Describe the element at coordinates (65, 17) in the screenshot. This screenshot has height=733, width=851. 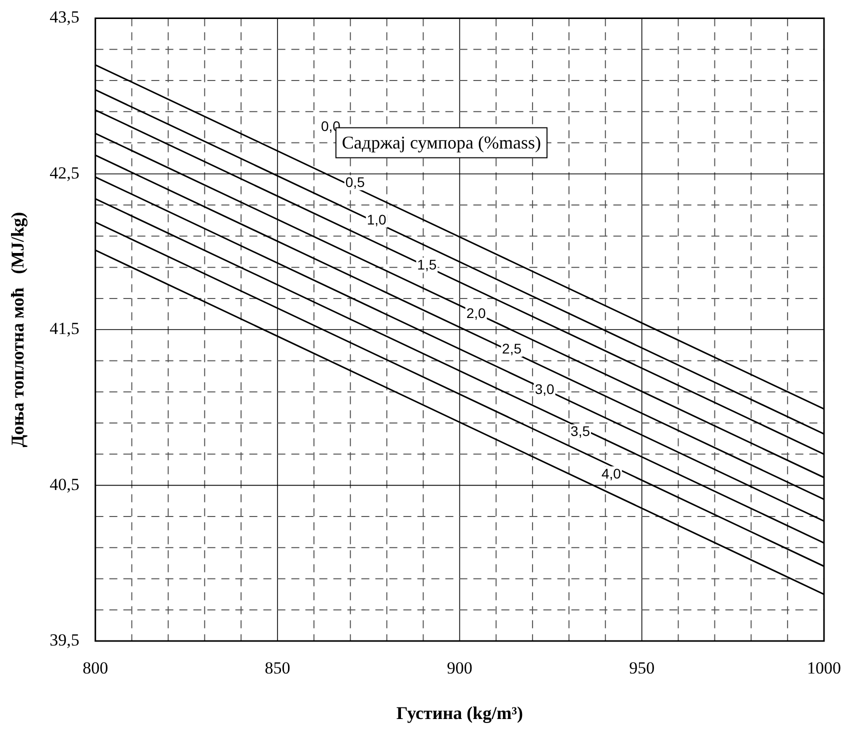
I see `y-tick-label: 43,5` at that location.